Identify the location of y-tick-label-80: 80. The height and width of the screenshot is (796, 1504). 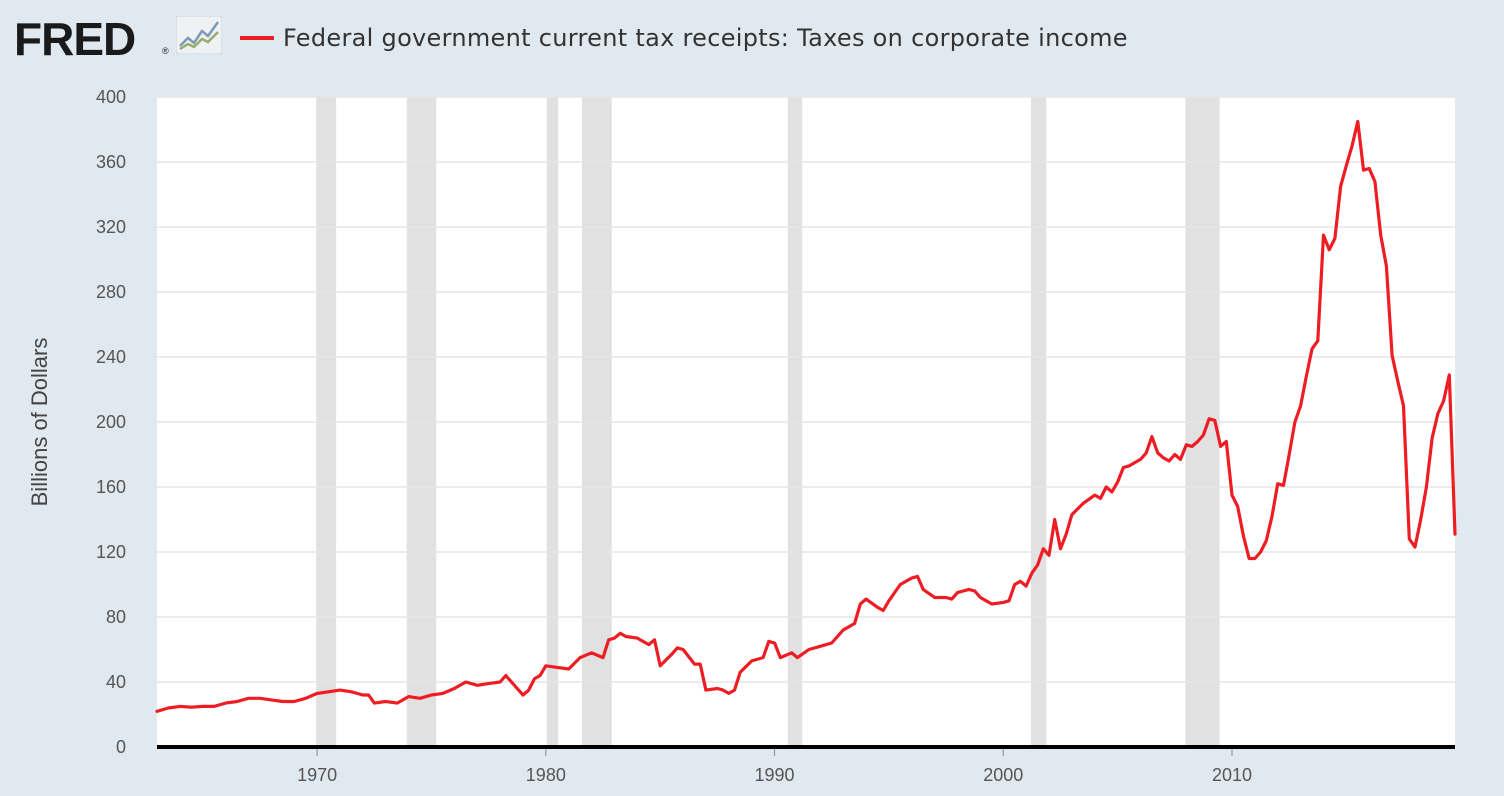
(116, 617).